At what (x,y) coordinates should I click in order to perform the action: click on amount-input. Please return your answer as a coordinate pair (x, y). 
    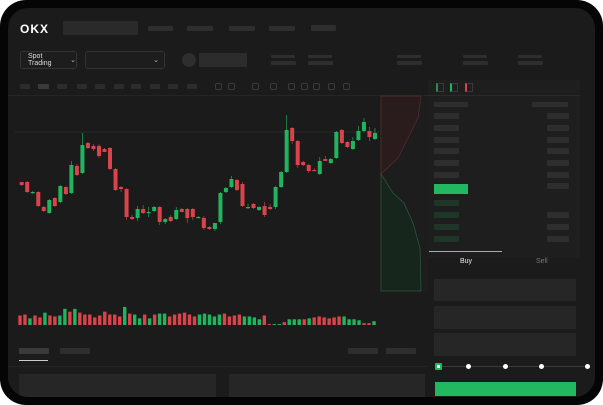
    Looking at the image, I should click on (505, 317).